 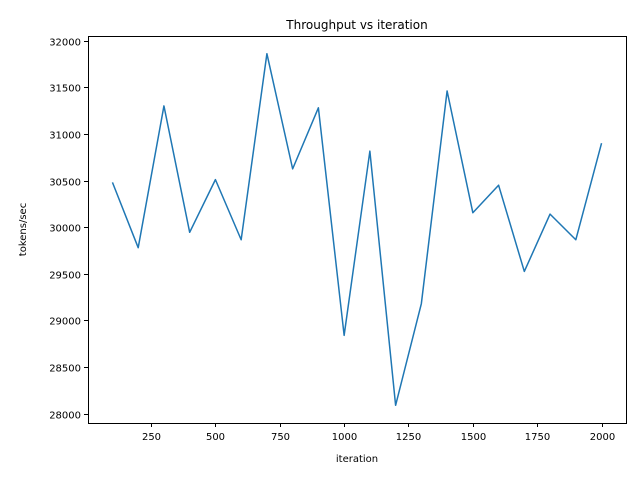 What do you see at coordinates (408, 437) in the screenshot?
I see `x-tick-label: 1250` at bounding box center [408, 437].